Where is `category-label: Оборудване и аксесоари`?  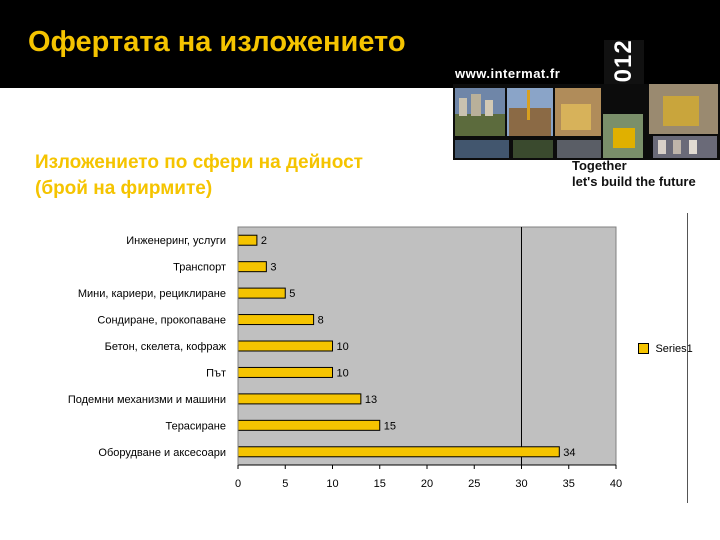 category-label: Оборудване и аксесоари is located at coordinates (162, 453).